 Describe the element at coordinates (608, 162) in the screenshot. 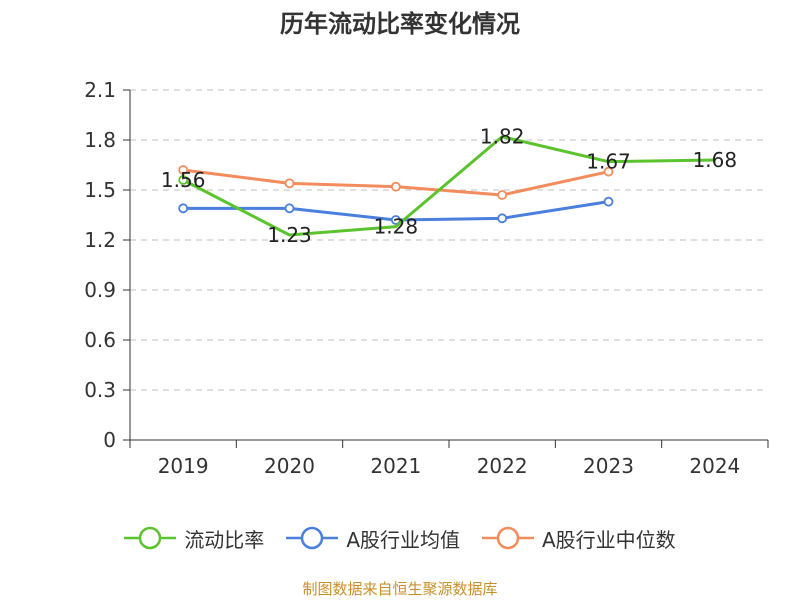

I see `data-label: 1.67` at that location.